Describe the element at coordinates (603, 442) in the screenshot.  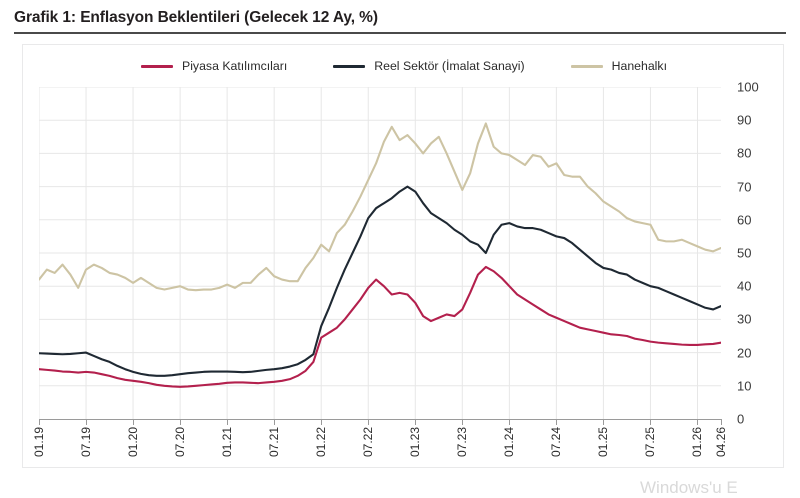
I see `x-tick-label: 01.25` at that location.